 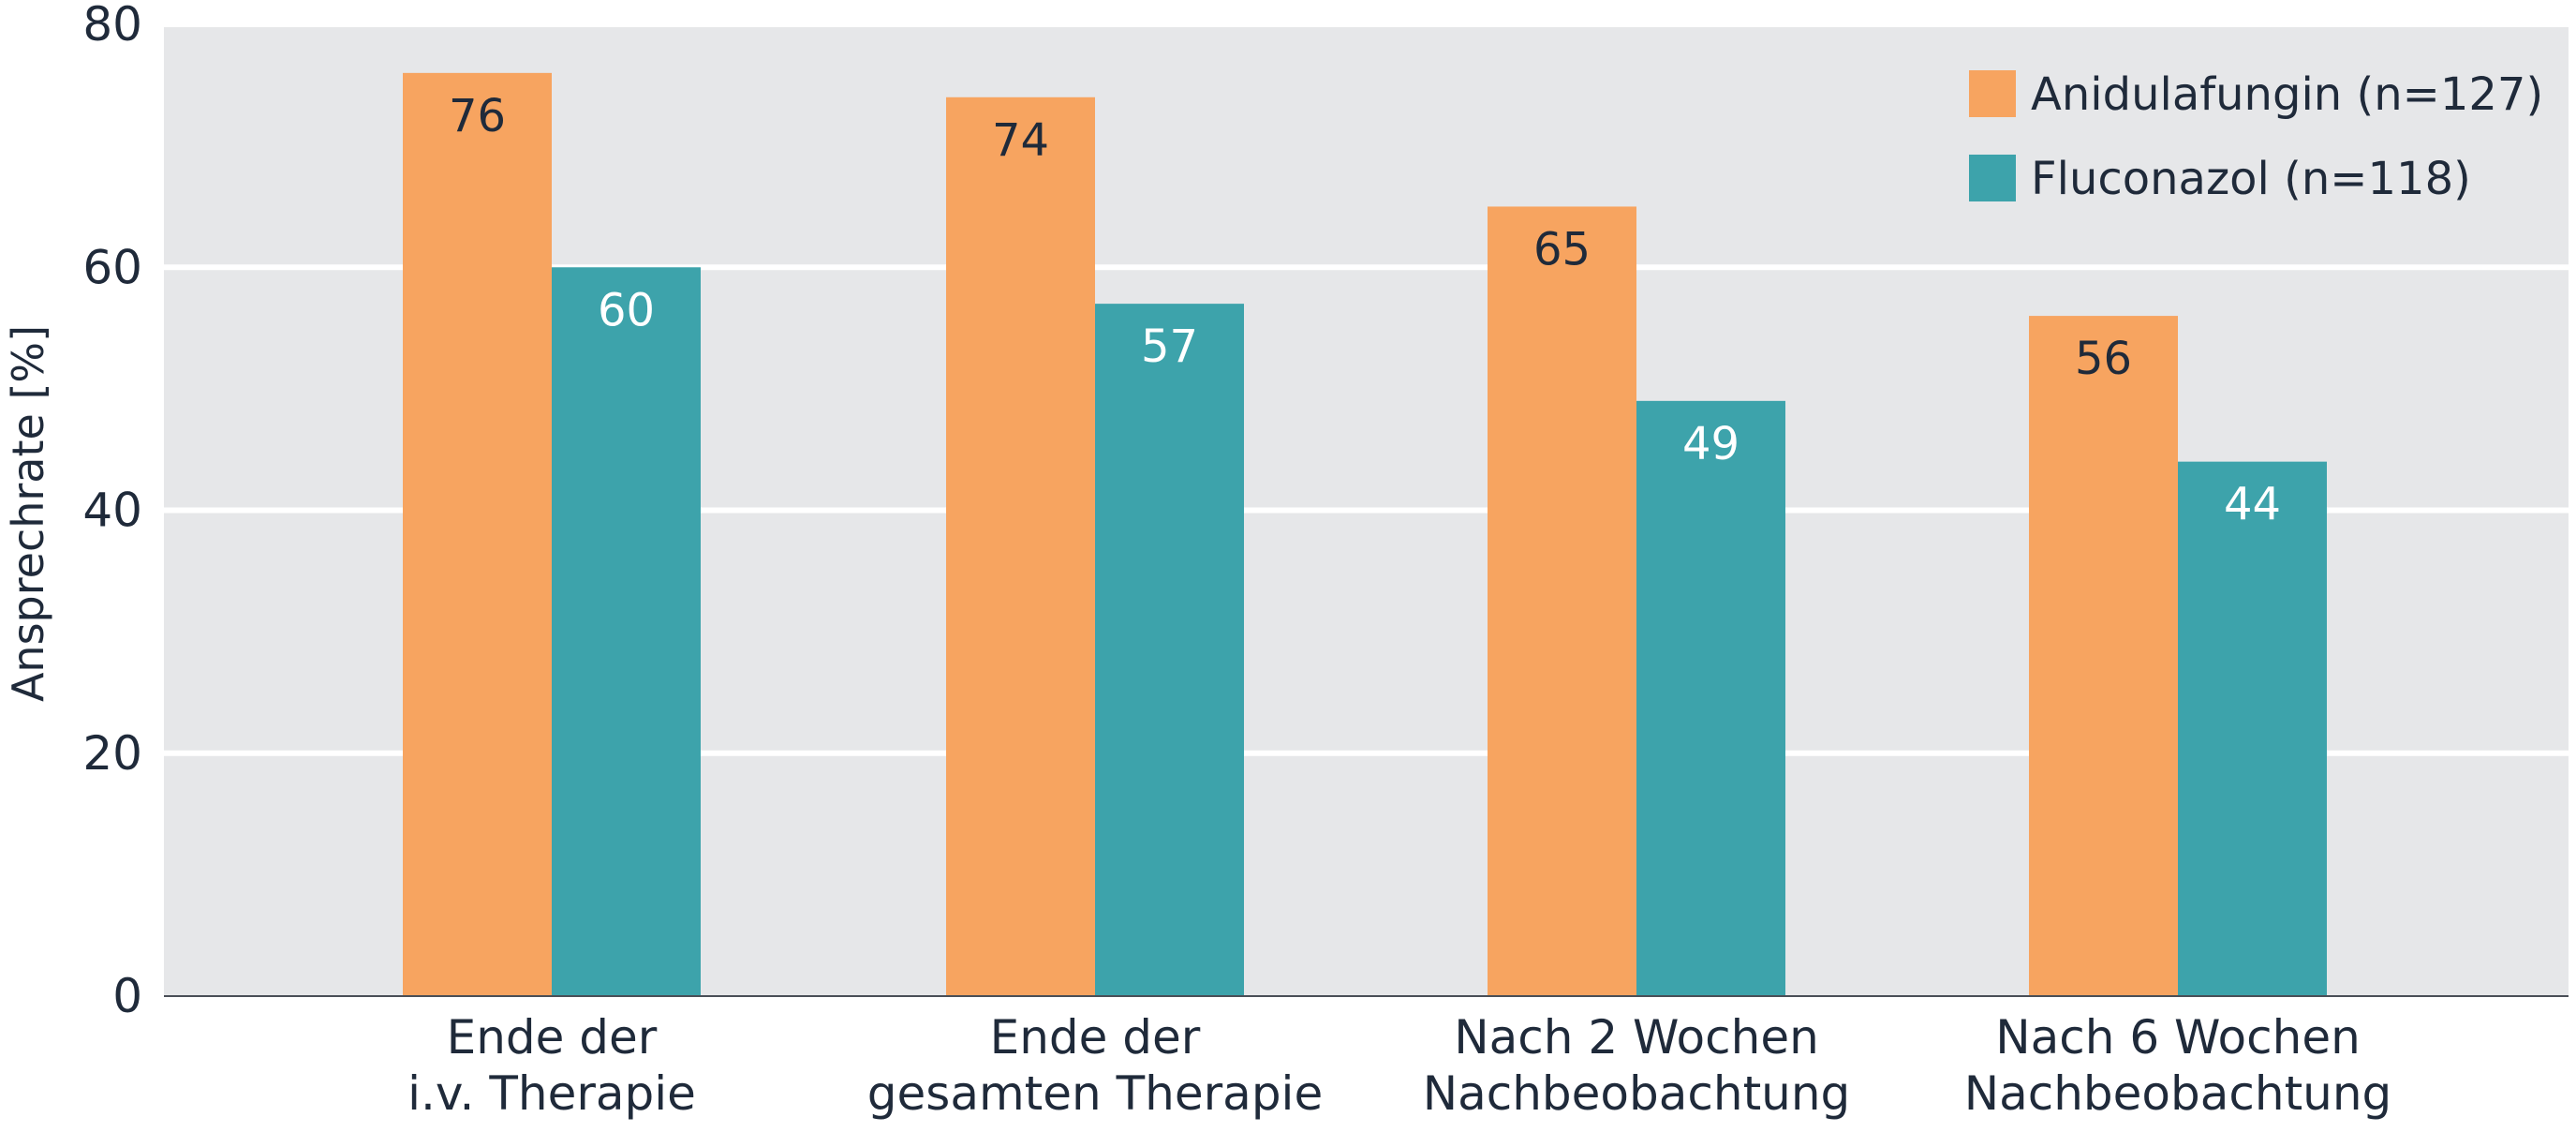 I want to click on legend: Anidulafungin (n=127) Fluconazol (n=118), so click(x=2256, y=136).